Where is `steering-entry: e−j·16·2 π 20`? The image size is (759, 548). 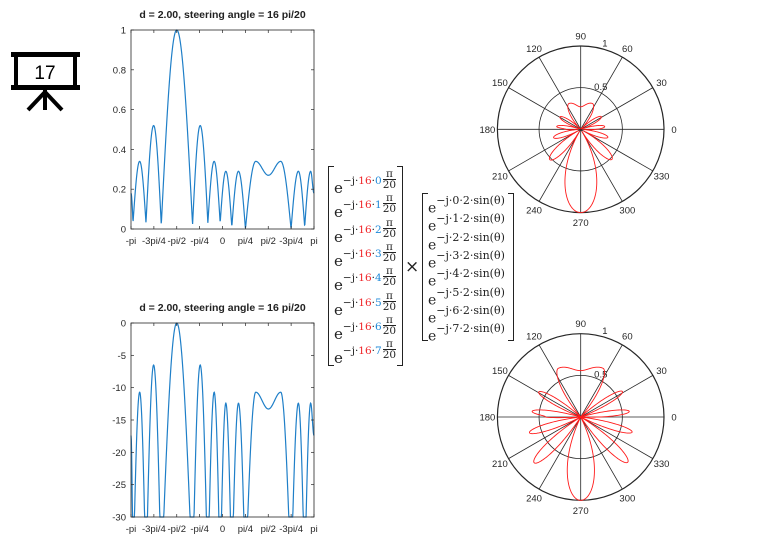 steering-entry: e−j·16·2 π 20 is located at coordinates (365, 231).